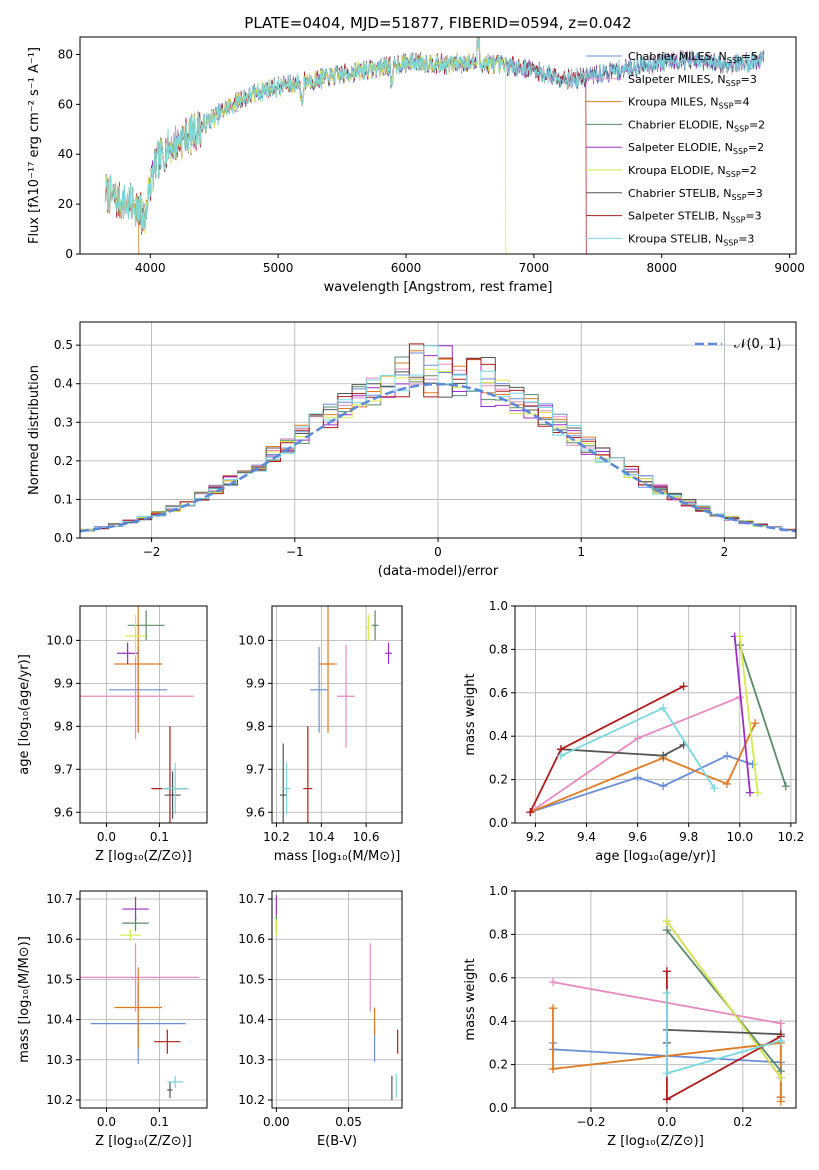 The image size is (819, 1170). What do you see at coordinates (251, 1100) in the screenshot?
I see `ebv-mass-ytick-label: 10.2` at bounding box center [251, 1100].